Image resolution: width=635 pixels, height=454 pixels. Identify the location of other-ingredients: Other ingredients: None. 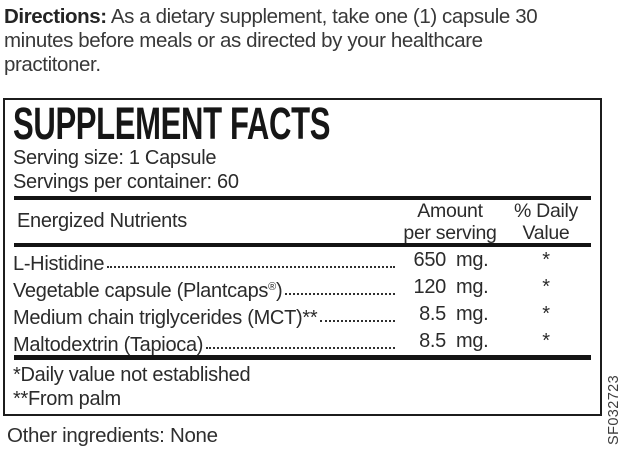
(112, 435).